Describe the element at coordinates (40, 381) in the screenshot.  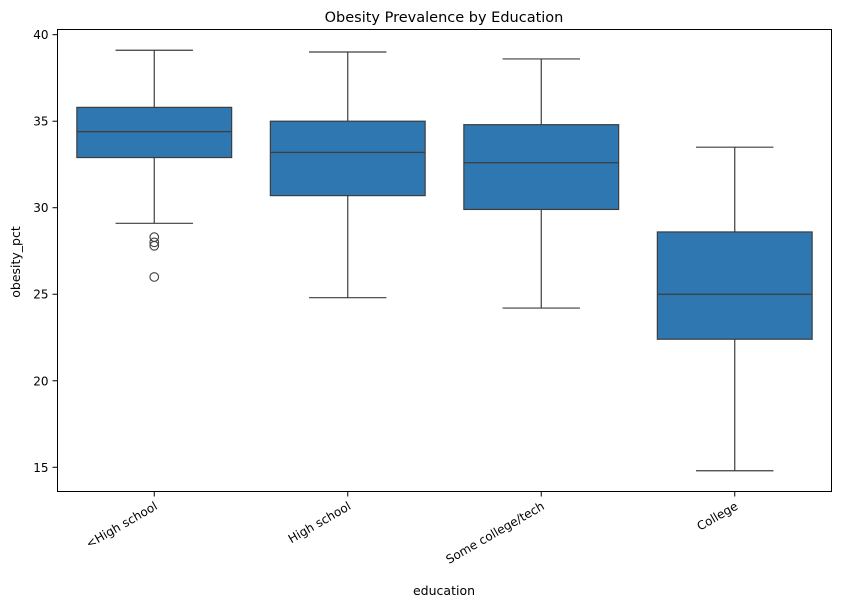
I see `y-tick-label: 20` at that location.